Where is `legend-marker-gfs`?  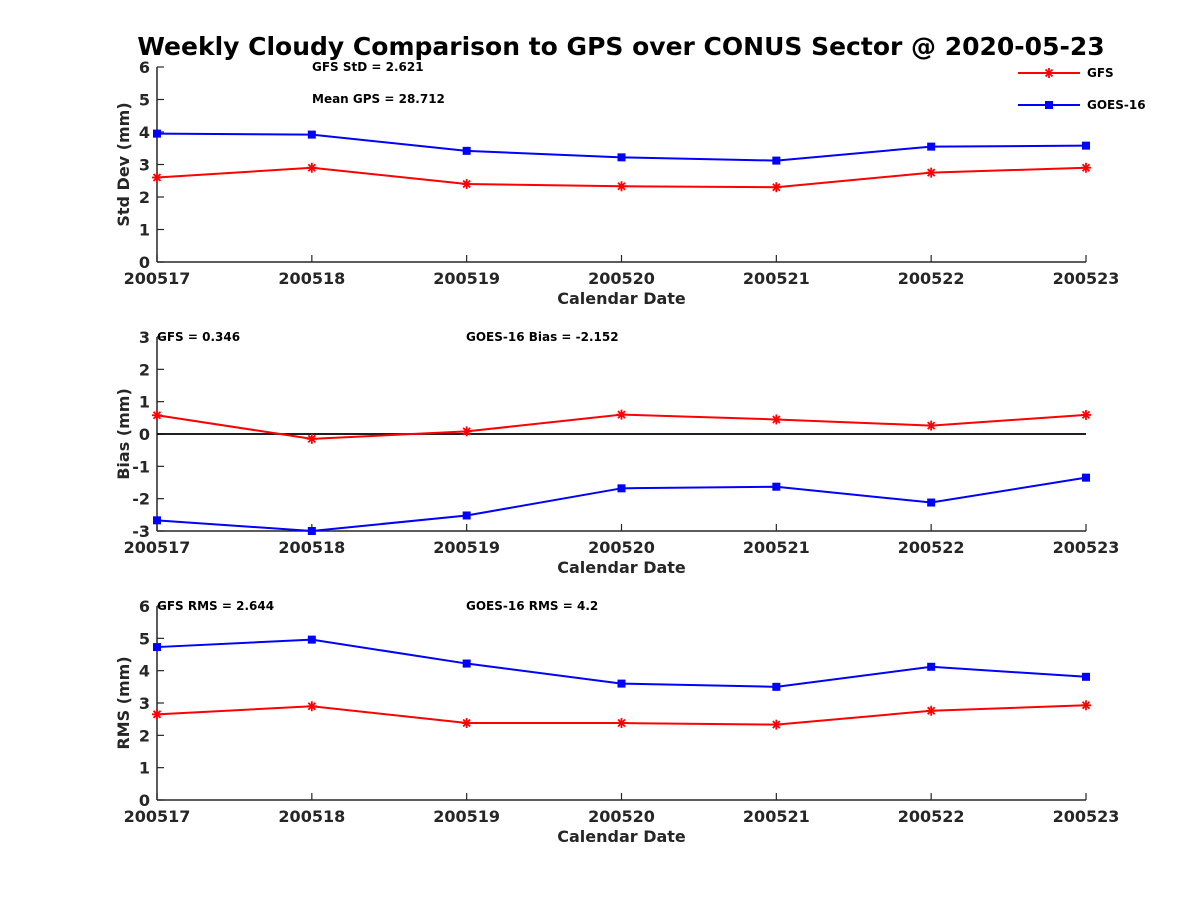 legend-marker-gfs is located at coordinates (1049, 73).